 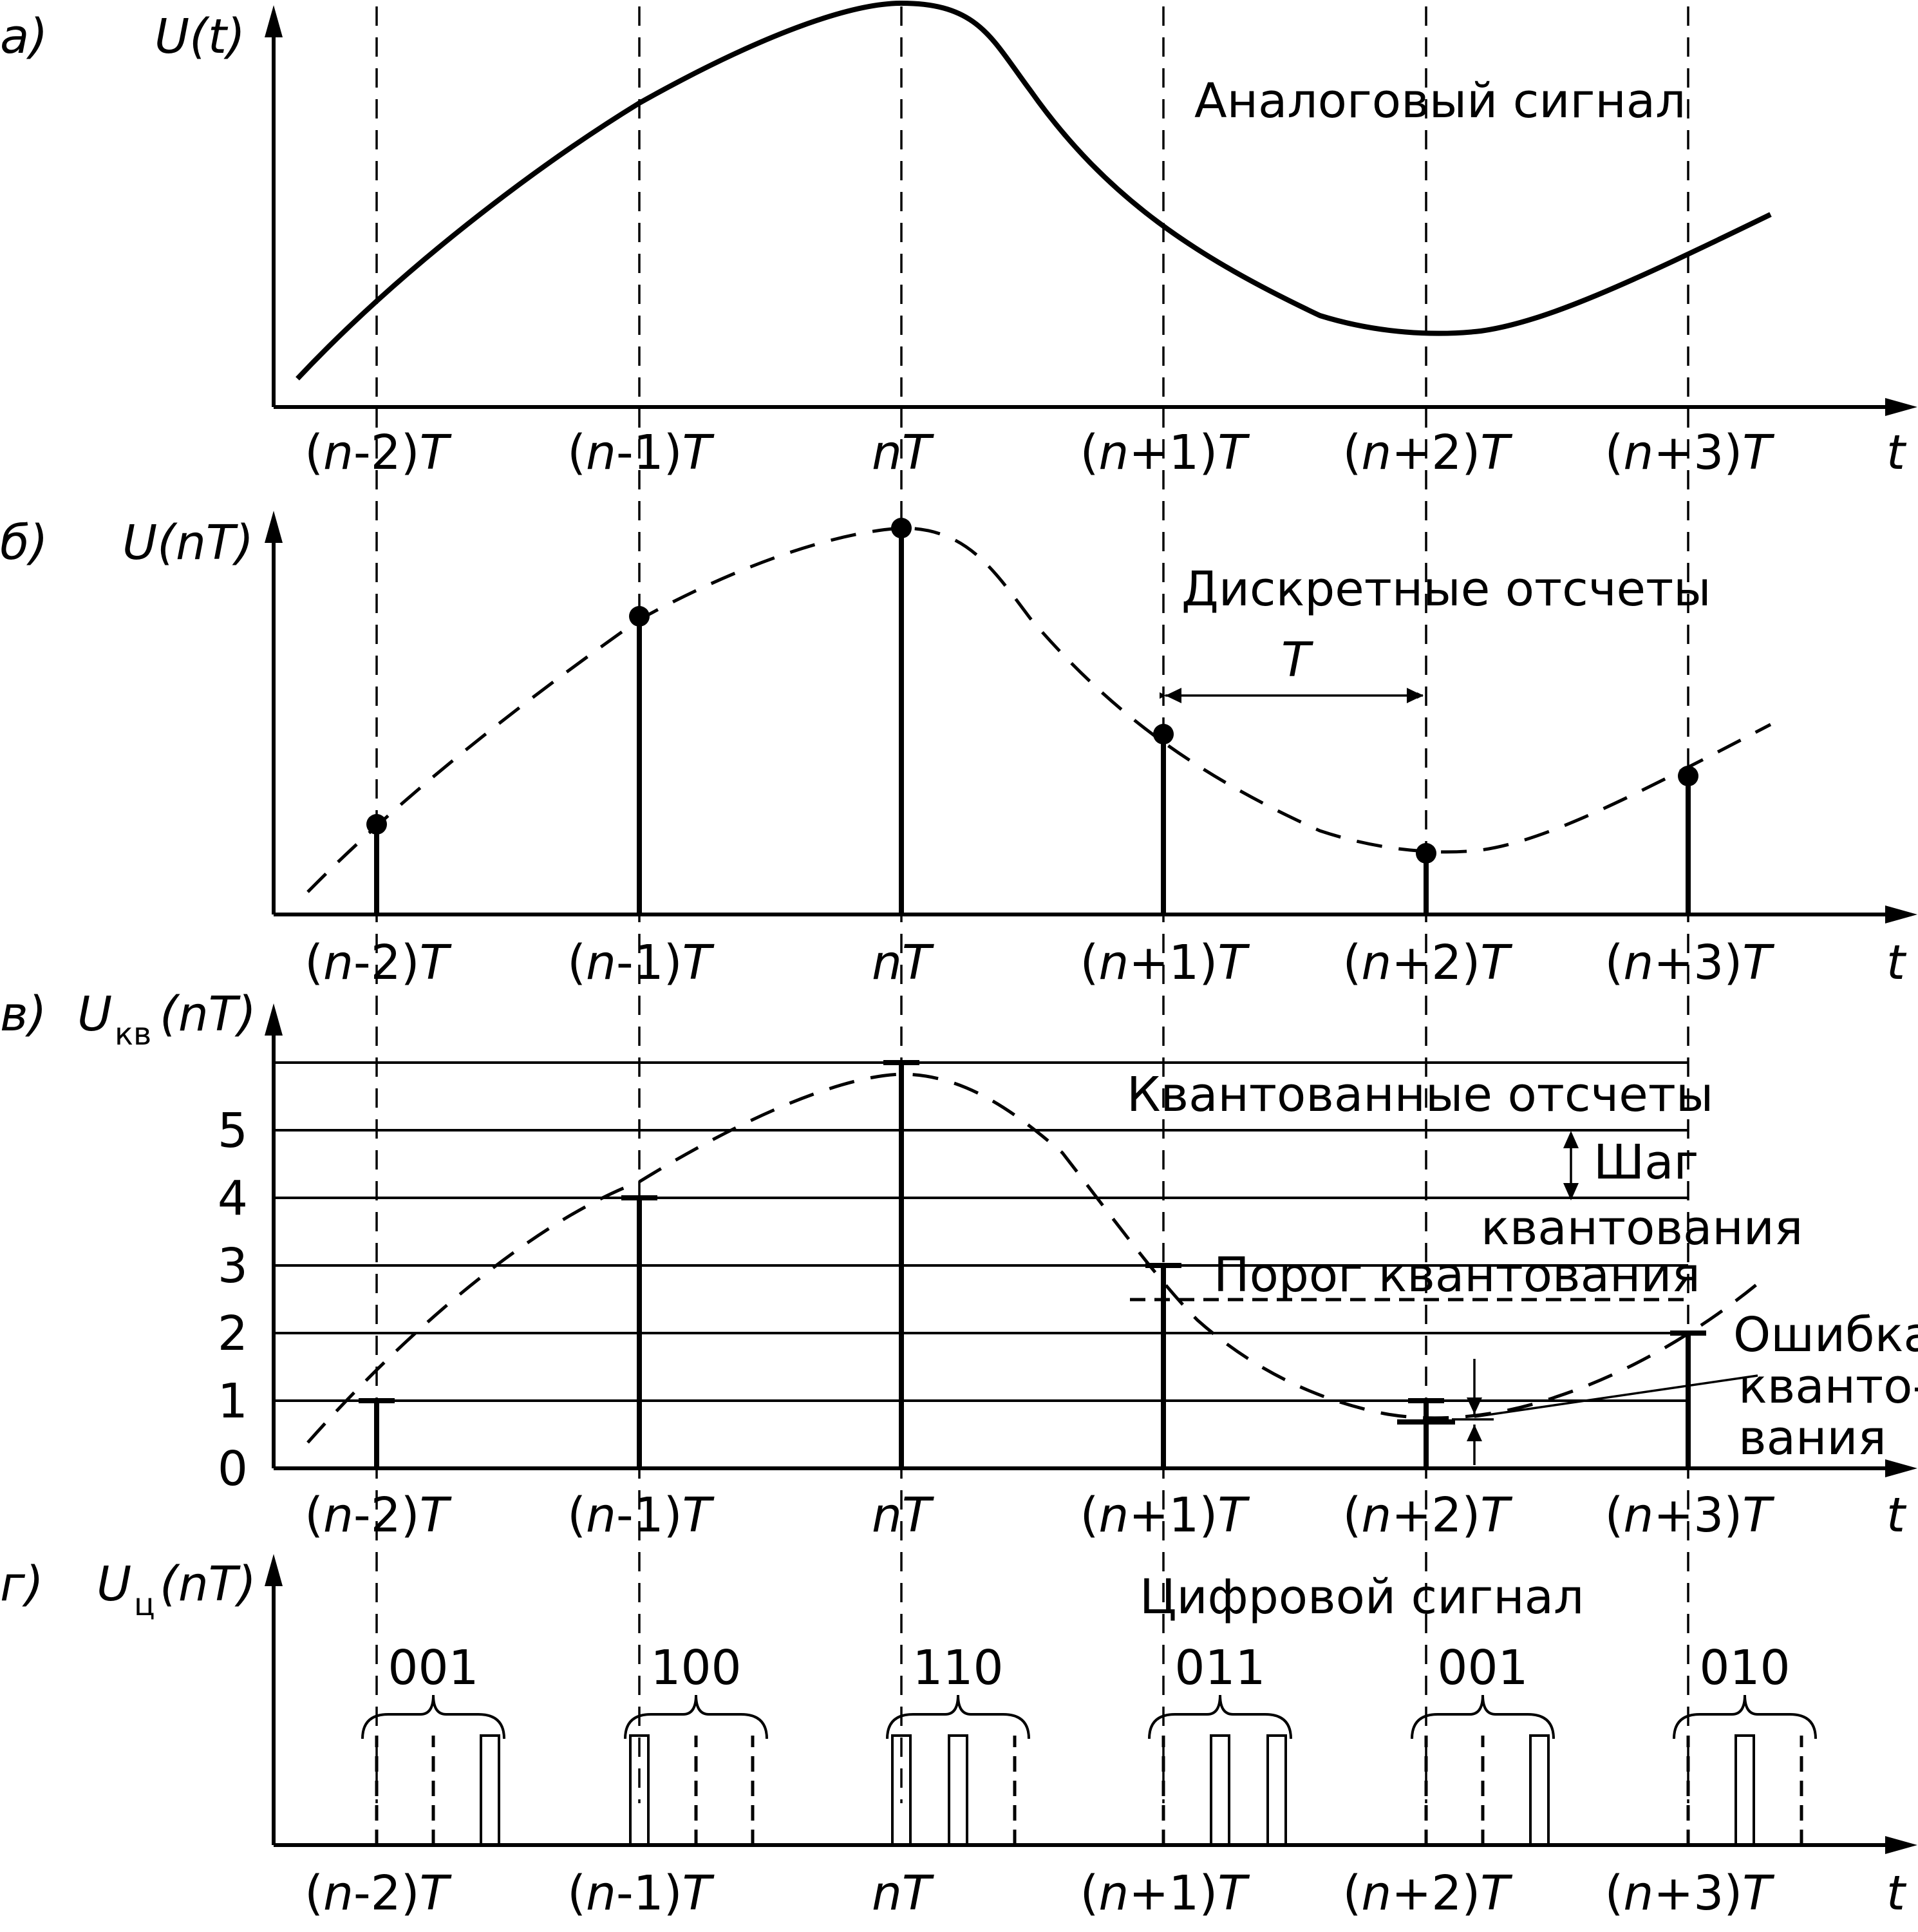 I want to click on code-label: 010, so click(x=1744, y=1668).